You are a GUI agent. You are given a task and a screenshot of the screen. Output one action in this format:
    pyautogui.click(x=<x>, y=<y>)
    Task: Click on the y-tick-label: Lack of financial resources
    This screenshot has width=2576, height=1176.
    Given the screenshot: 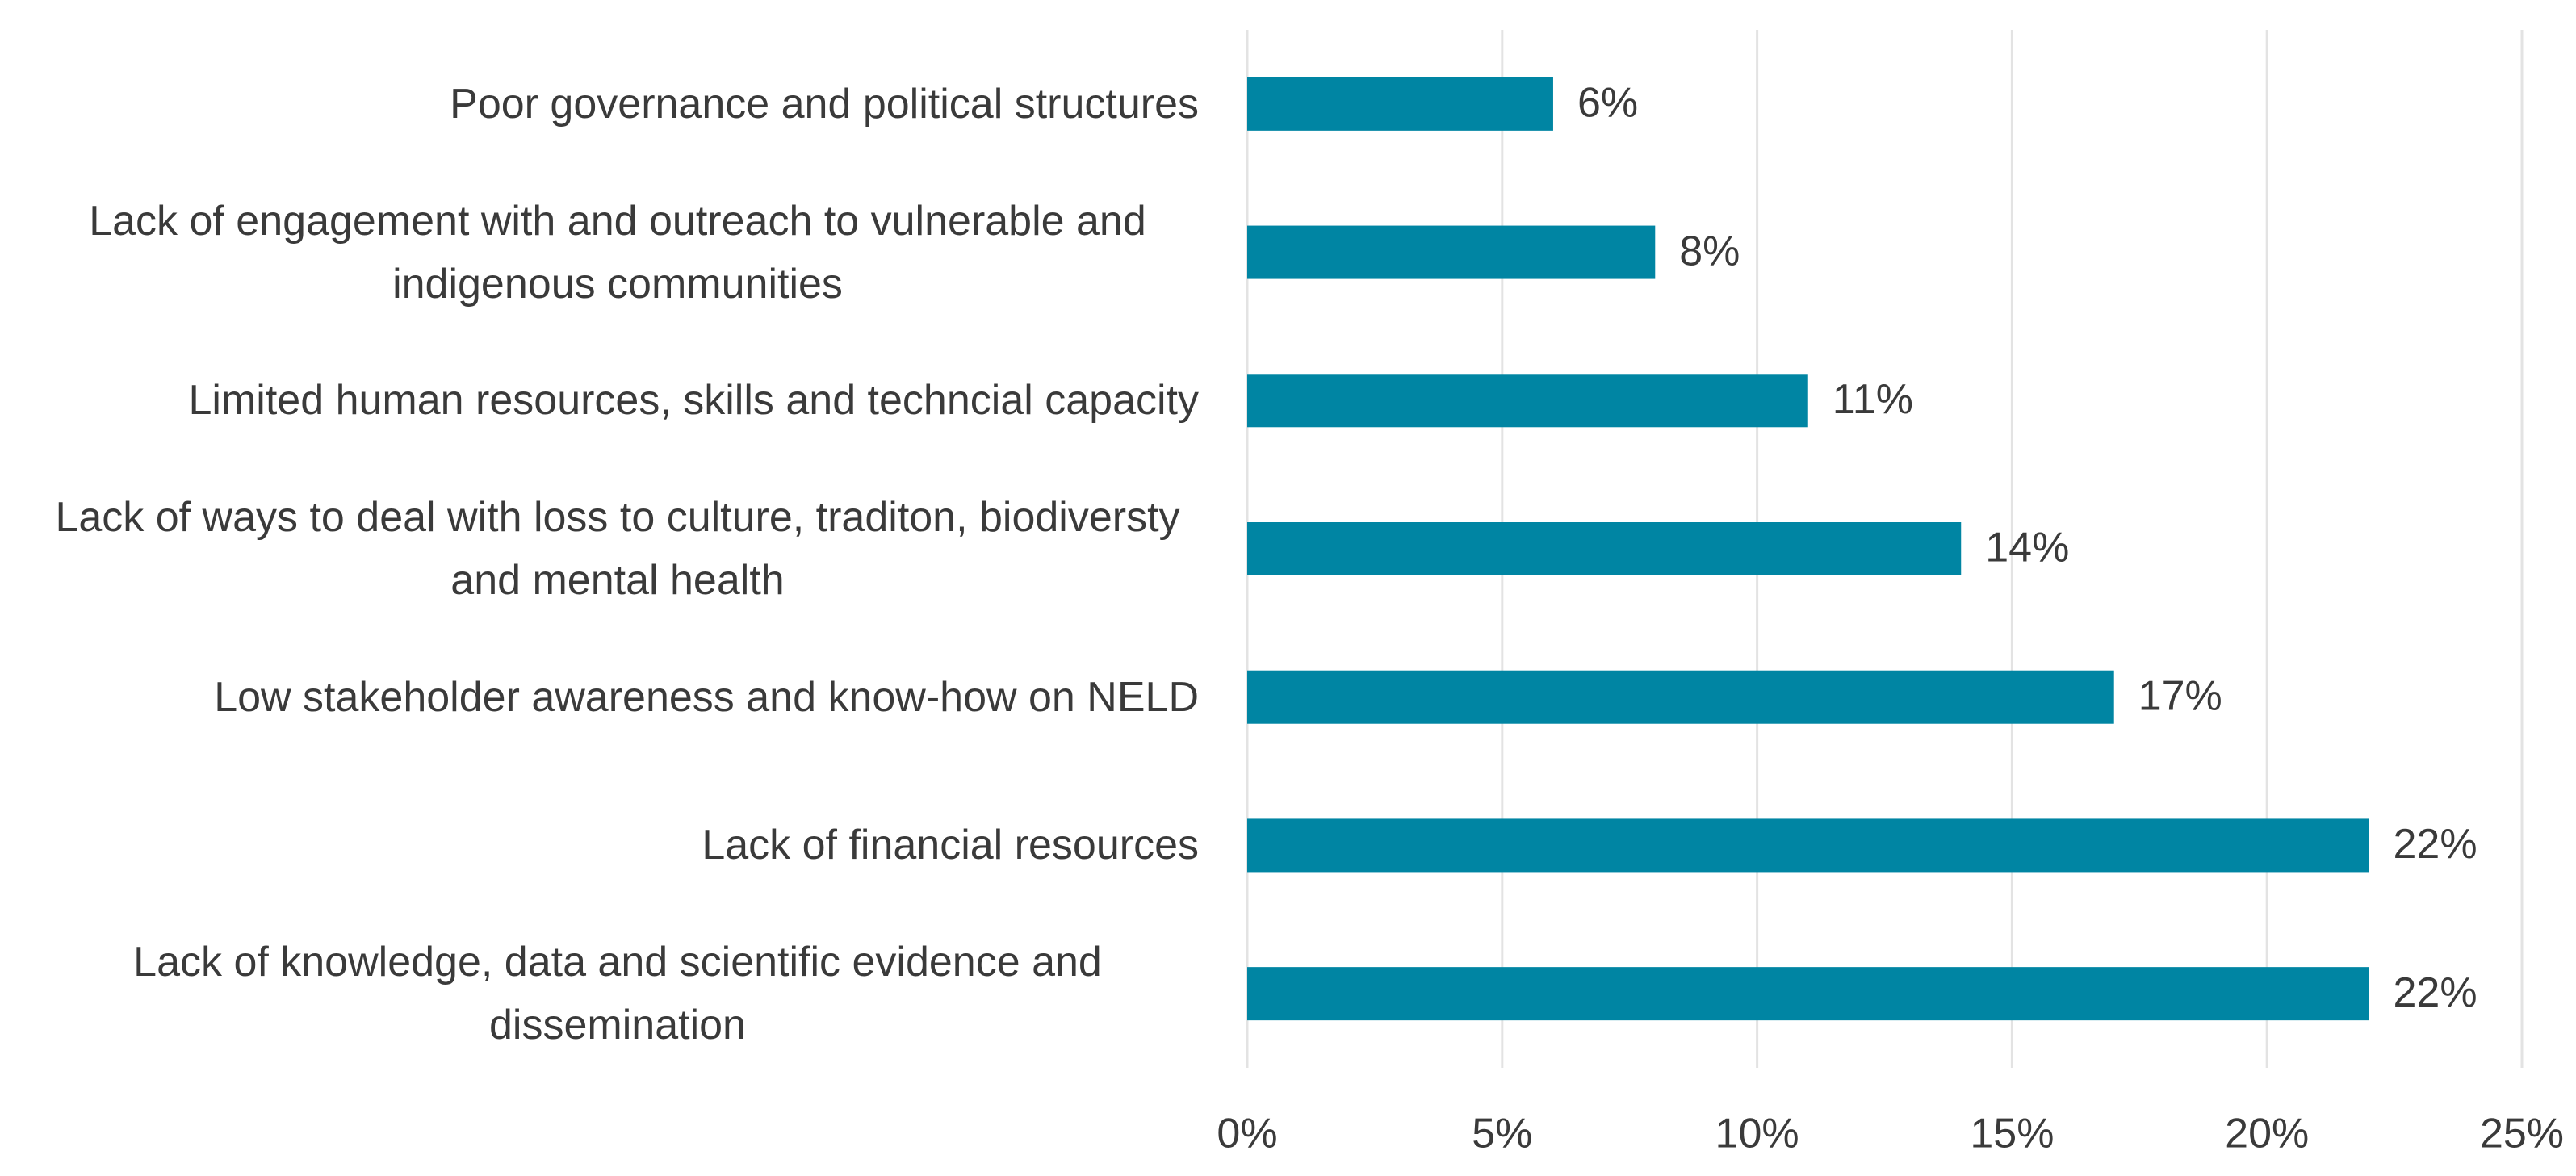 What is the action you would take?
    pyautogui.click(x=951, y=845)
    